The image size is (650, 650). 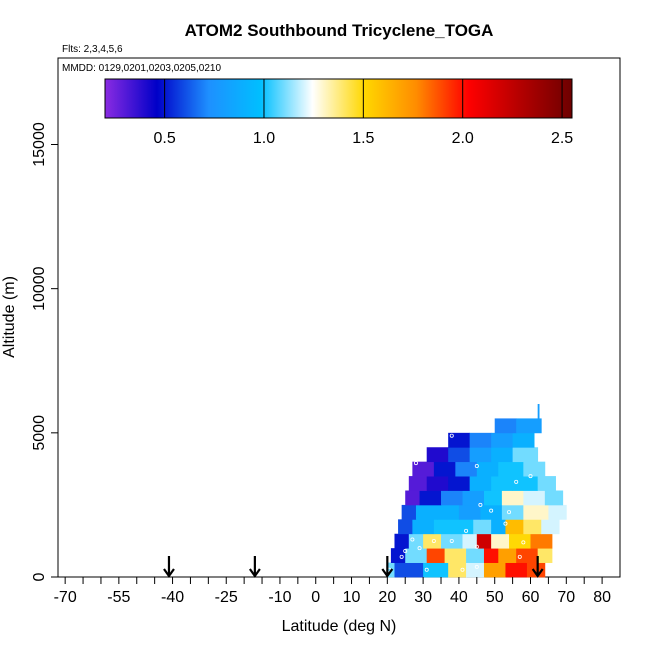 What do you see at coordinates (172, 597) in the screenshot?
I see `x-tick-label: -40` at bounding box center [172, 597].